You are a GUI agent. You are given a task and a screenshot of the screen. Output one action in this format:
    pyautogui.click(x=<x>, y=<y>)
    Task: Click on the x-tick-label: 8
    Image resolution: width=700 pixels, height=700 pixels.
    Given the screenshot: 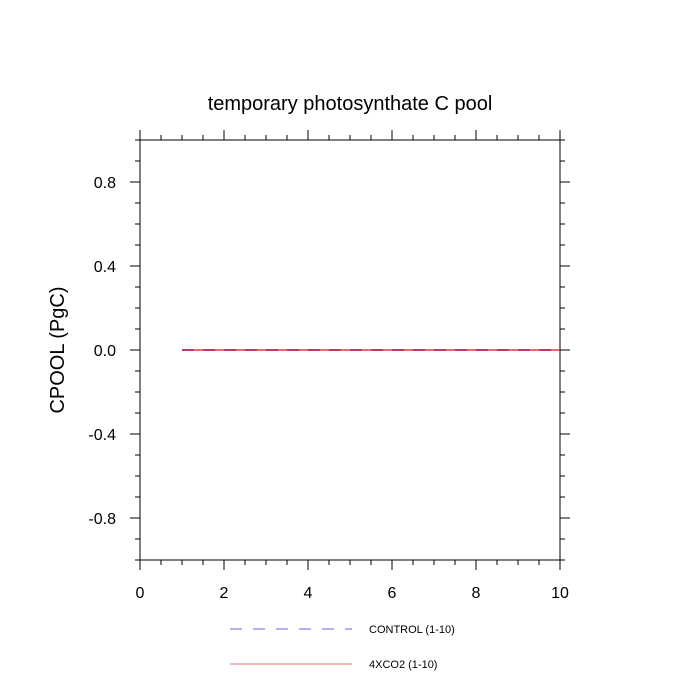 What is the action you would take?
    pyautogui.click(x=476, y=593)
    